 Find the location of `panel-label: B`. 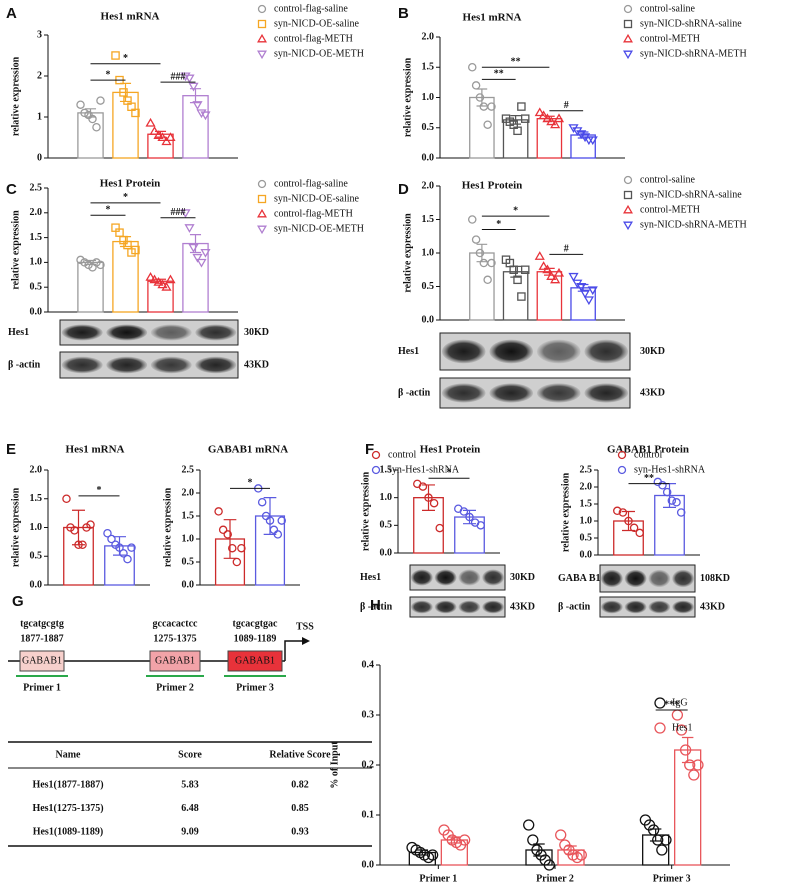

panel-label: B is located at coordinates (403, 13).